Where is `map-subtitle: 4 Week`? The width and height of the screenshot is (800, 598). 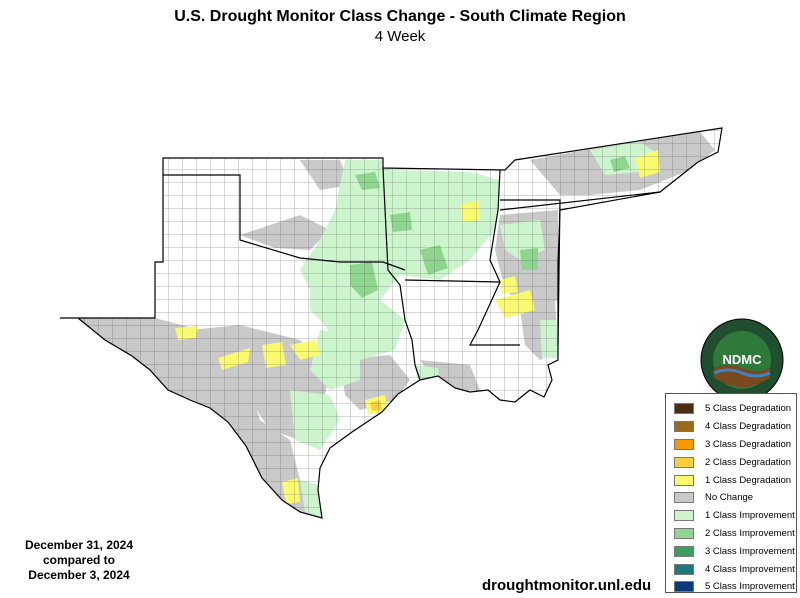 map-subtitle: 4 Week is located at coordinates (400, 36).